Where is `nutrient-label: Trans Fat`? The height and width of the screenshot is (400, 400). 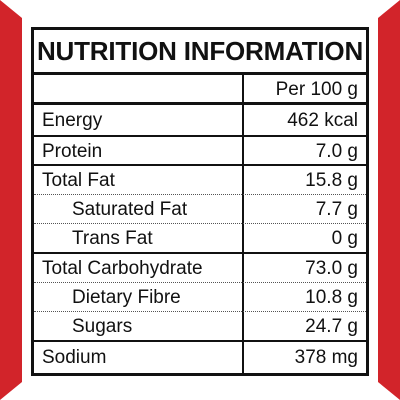 nutrient-label: Trans Fat is located at coordinates (112, 238).